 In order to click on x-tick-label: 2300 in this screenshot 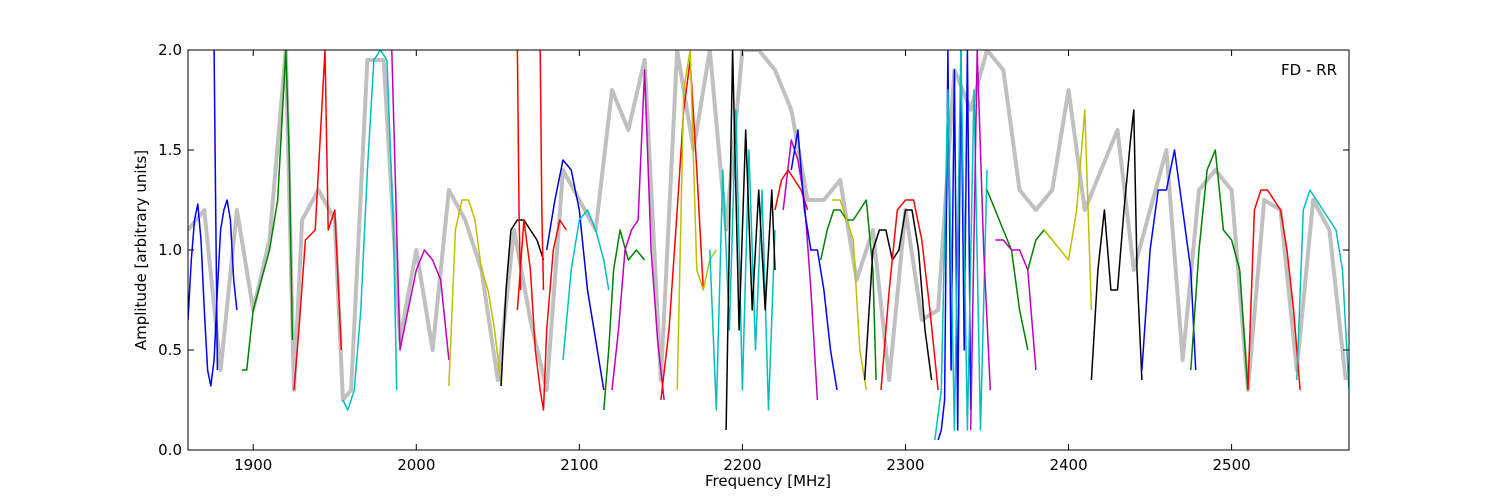, I will do `click(905, 465)`.